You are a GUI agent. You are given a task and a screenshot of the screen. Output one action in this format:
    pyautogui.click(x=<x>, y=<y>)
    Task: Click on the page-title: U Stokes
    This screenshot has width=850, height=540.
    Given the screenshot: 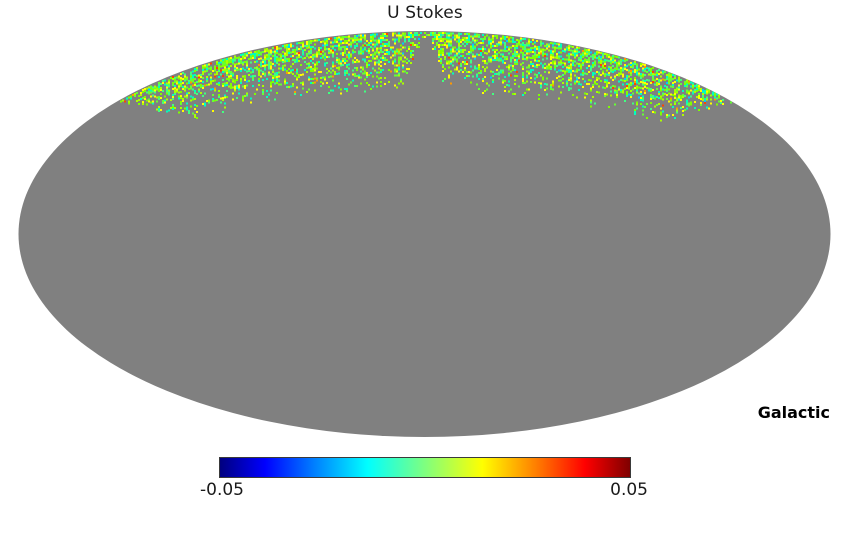 What is the action you would take?
    pyautogui.click(x=425, y=13)
    